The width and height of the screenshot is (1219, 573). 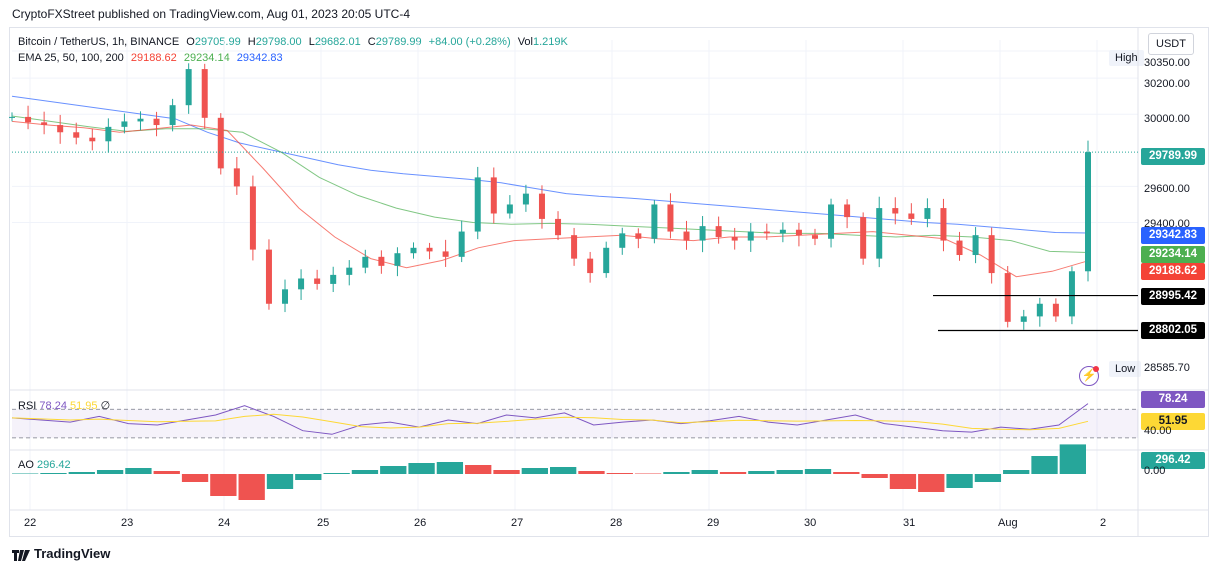 What do you see at coordinates (909, 523) in the screenshot?
I see `time-label: 31` at bounding box center [909, 523].